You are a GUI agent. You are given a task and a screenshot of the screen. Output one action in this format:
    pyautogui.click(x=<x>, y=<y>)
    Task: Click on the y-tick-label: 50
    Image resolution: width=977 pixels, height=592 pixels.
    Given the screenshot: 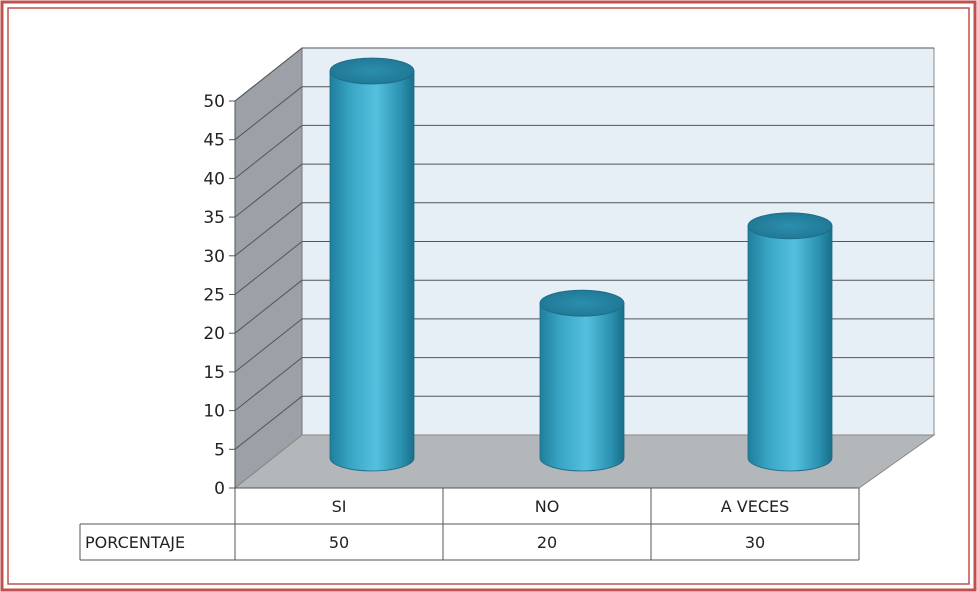 What is the action you would take?
    pyautogui.click(x=214, y=102)
    